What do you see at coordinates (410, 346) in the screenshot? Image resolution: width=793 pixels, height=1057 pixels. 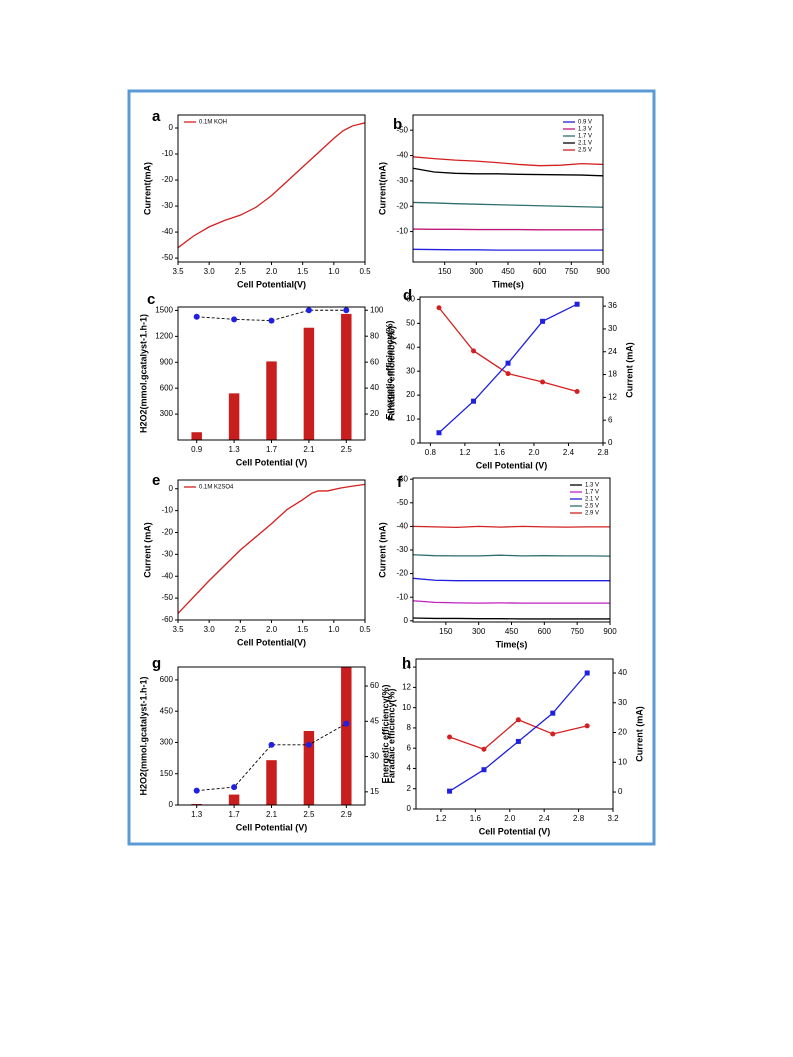 I see `y-tick-label: 40` at bounding box center [410, 346].